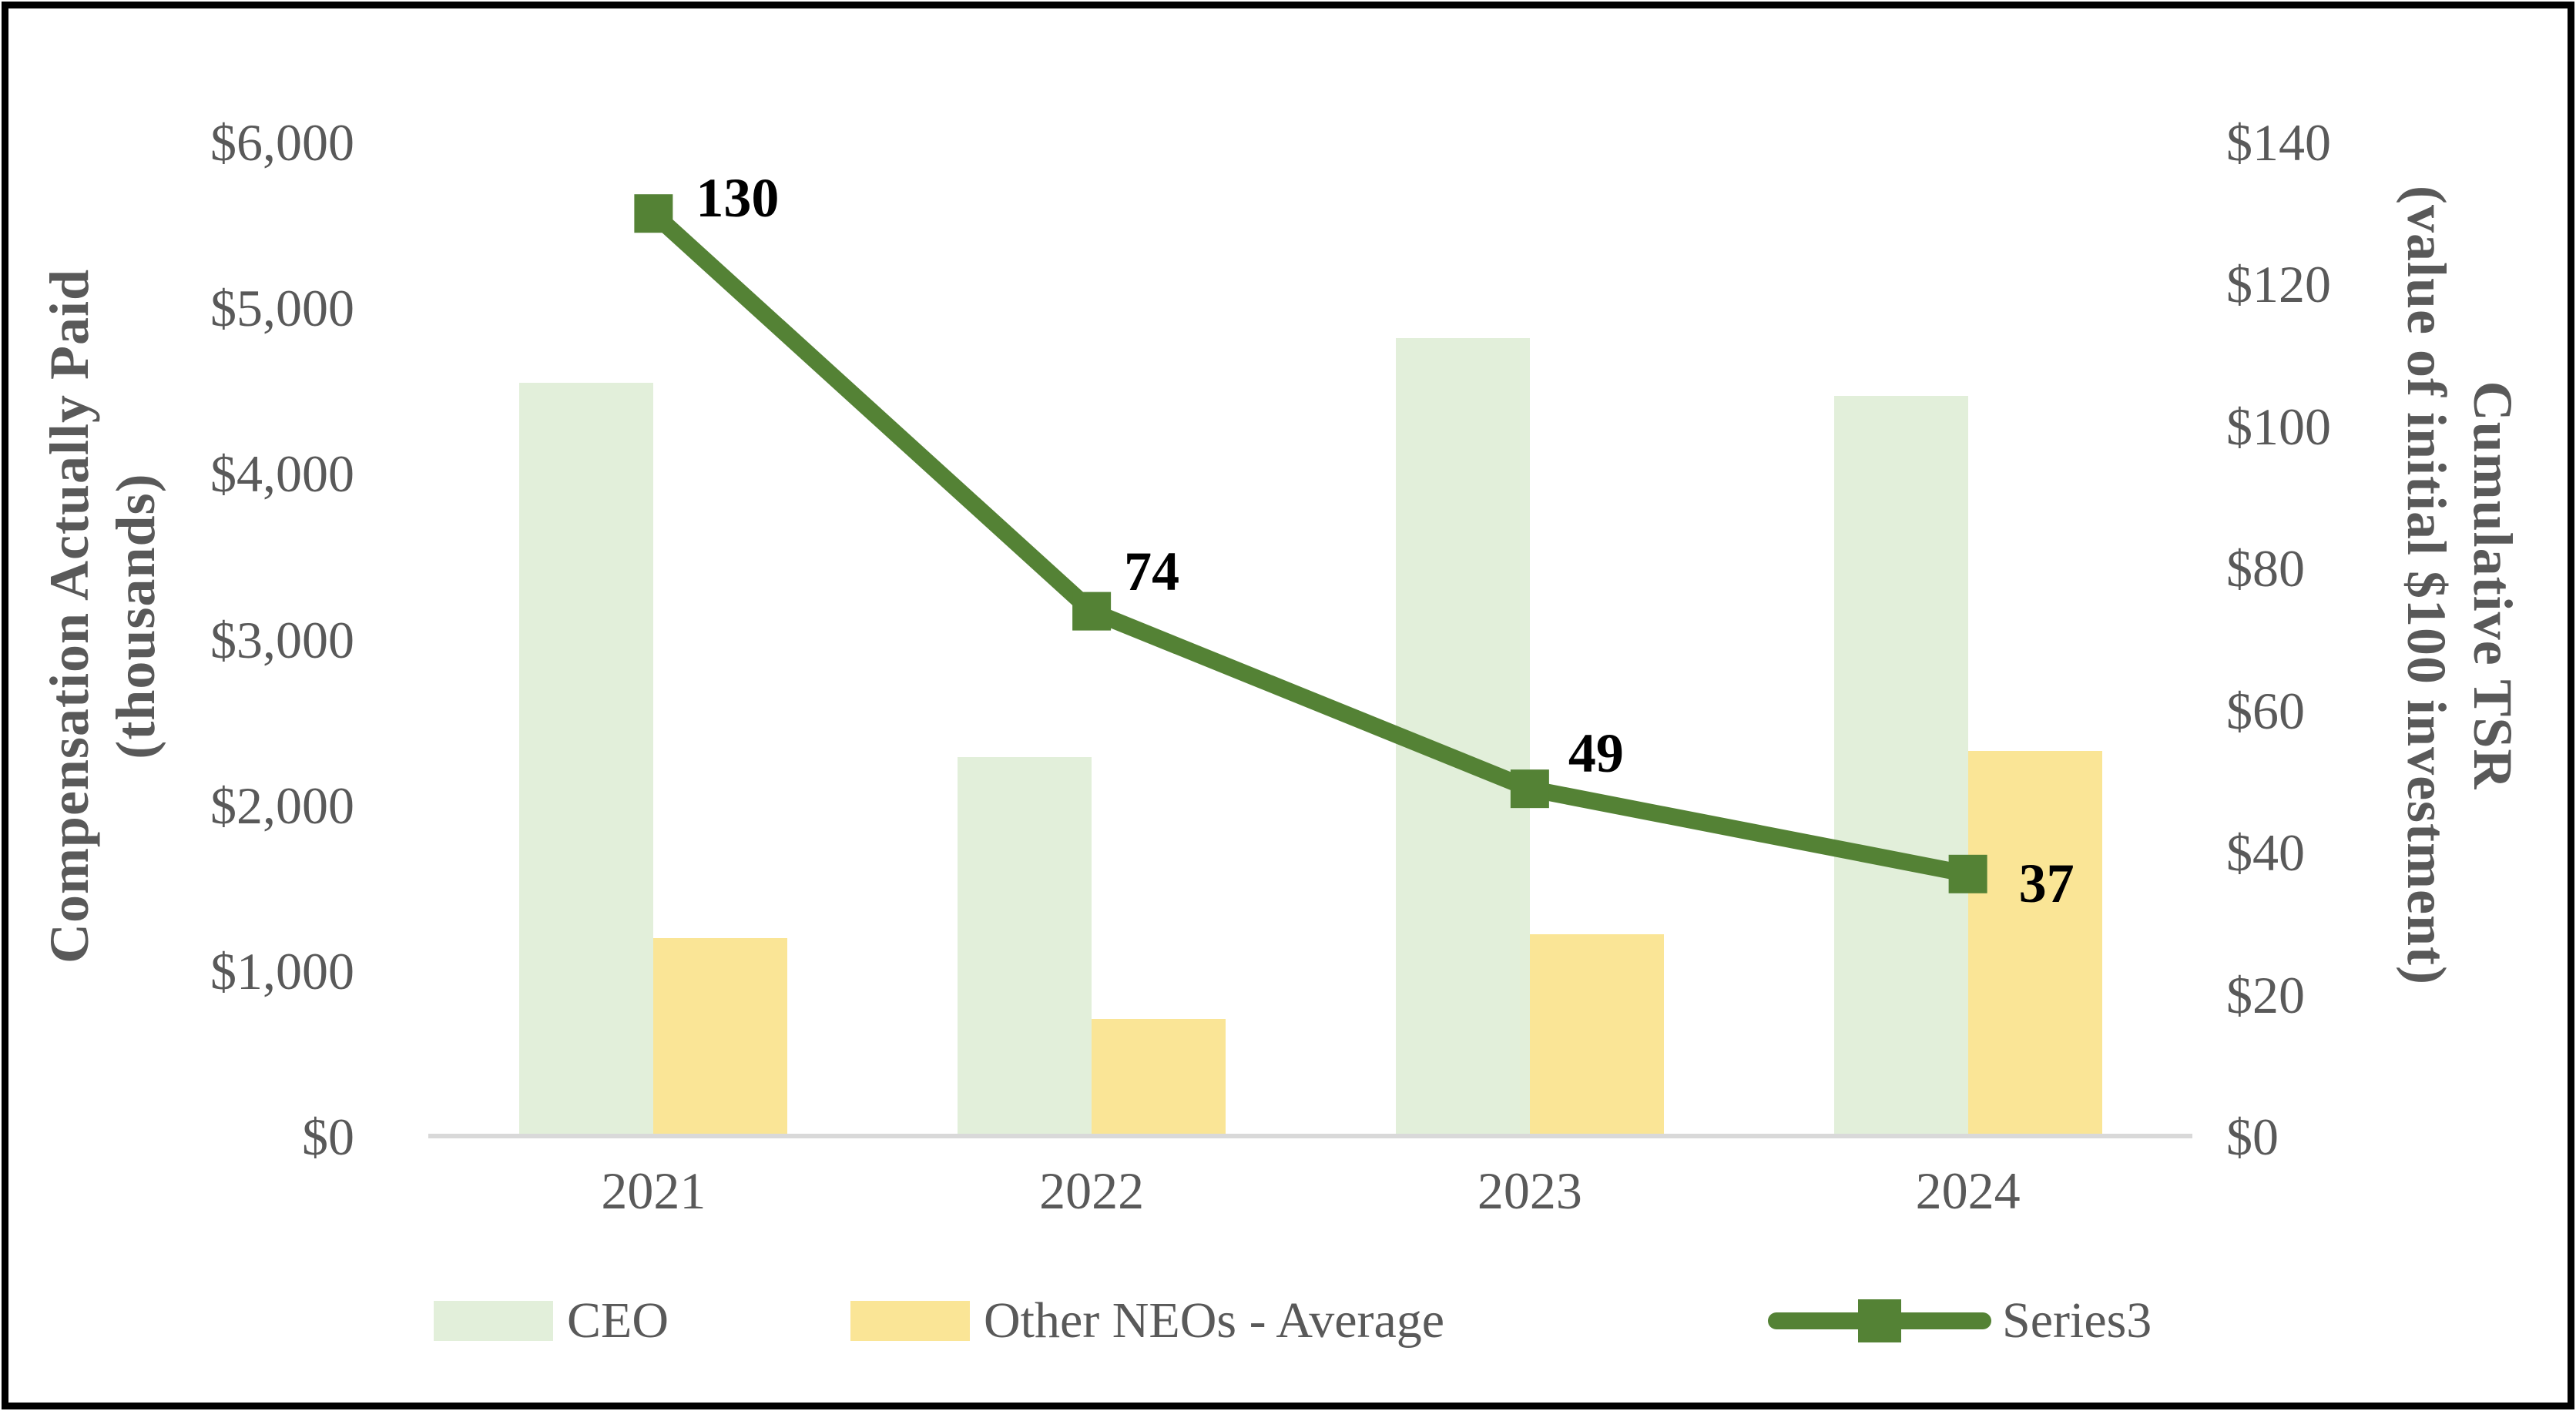 Image resolution: width=2576 pixels, height=1411 pixels. I want to click on legend-label-ceo: CEO, so click(618, 1320).